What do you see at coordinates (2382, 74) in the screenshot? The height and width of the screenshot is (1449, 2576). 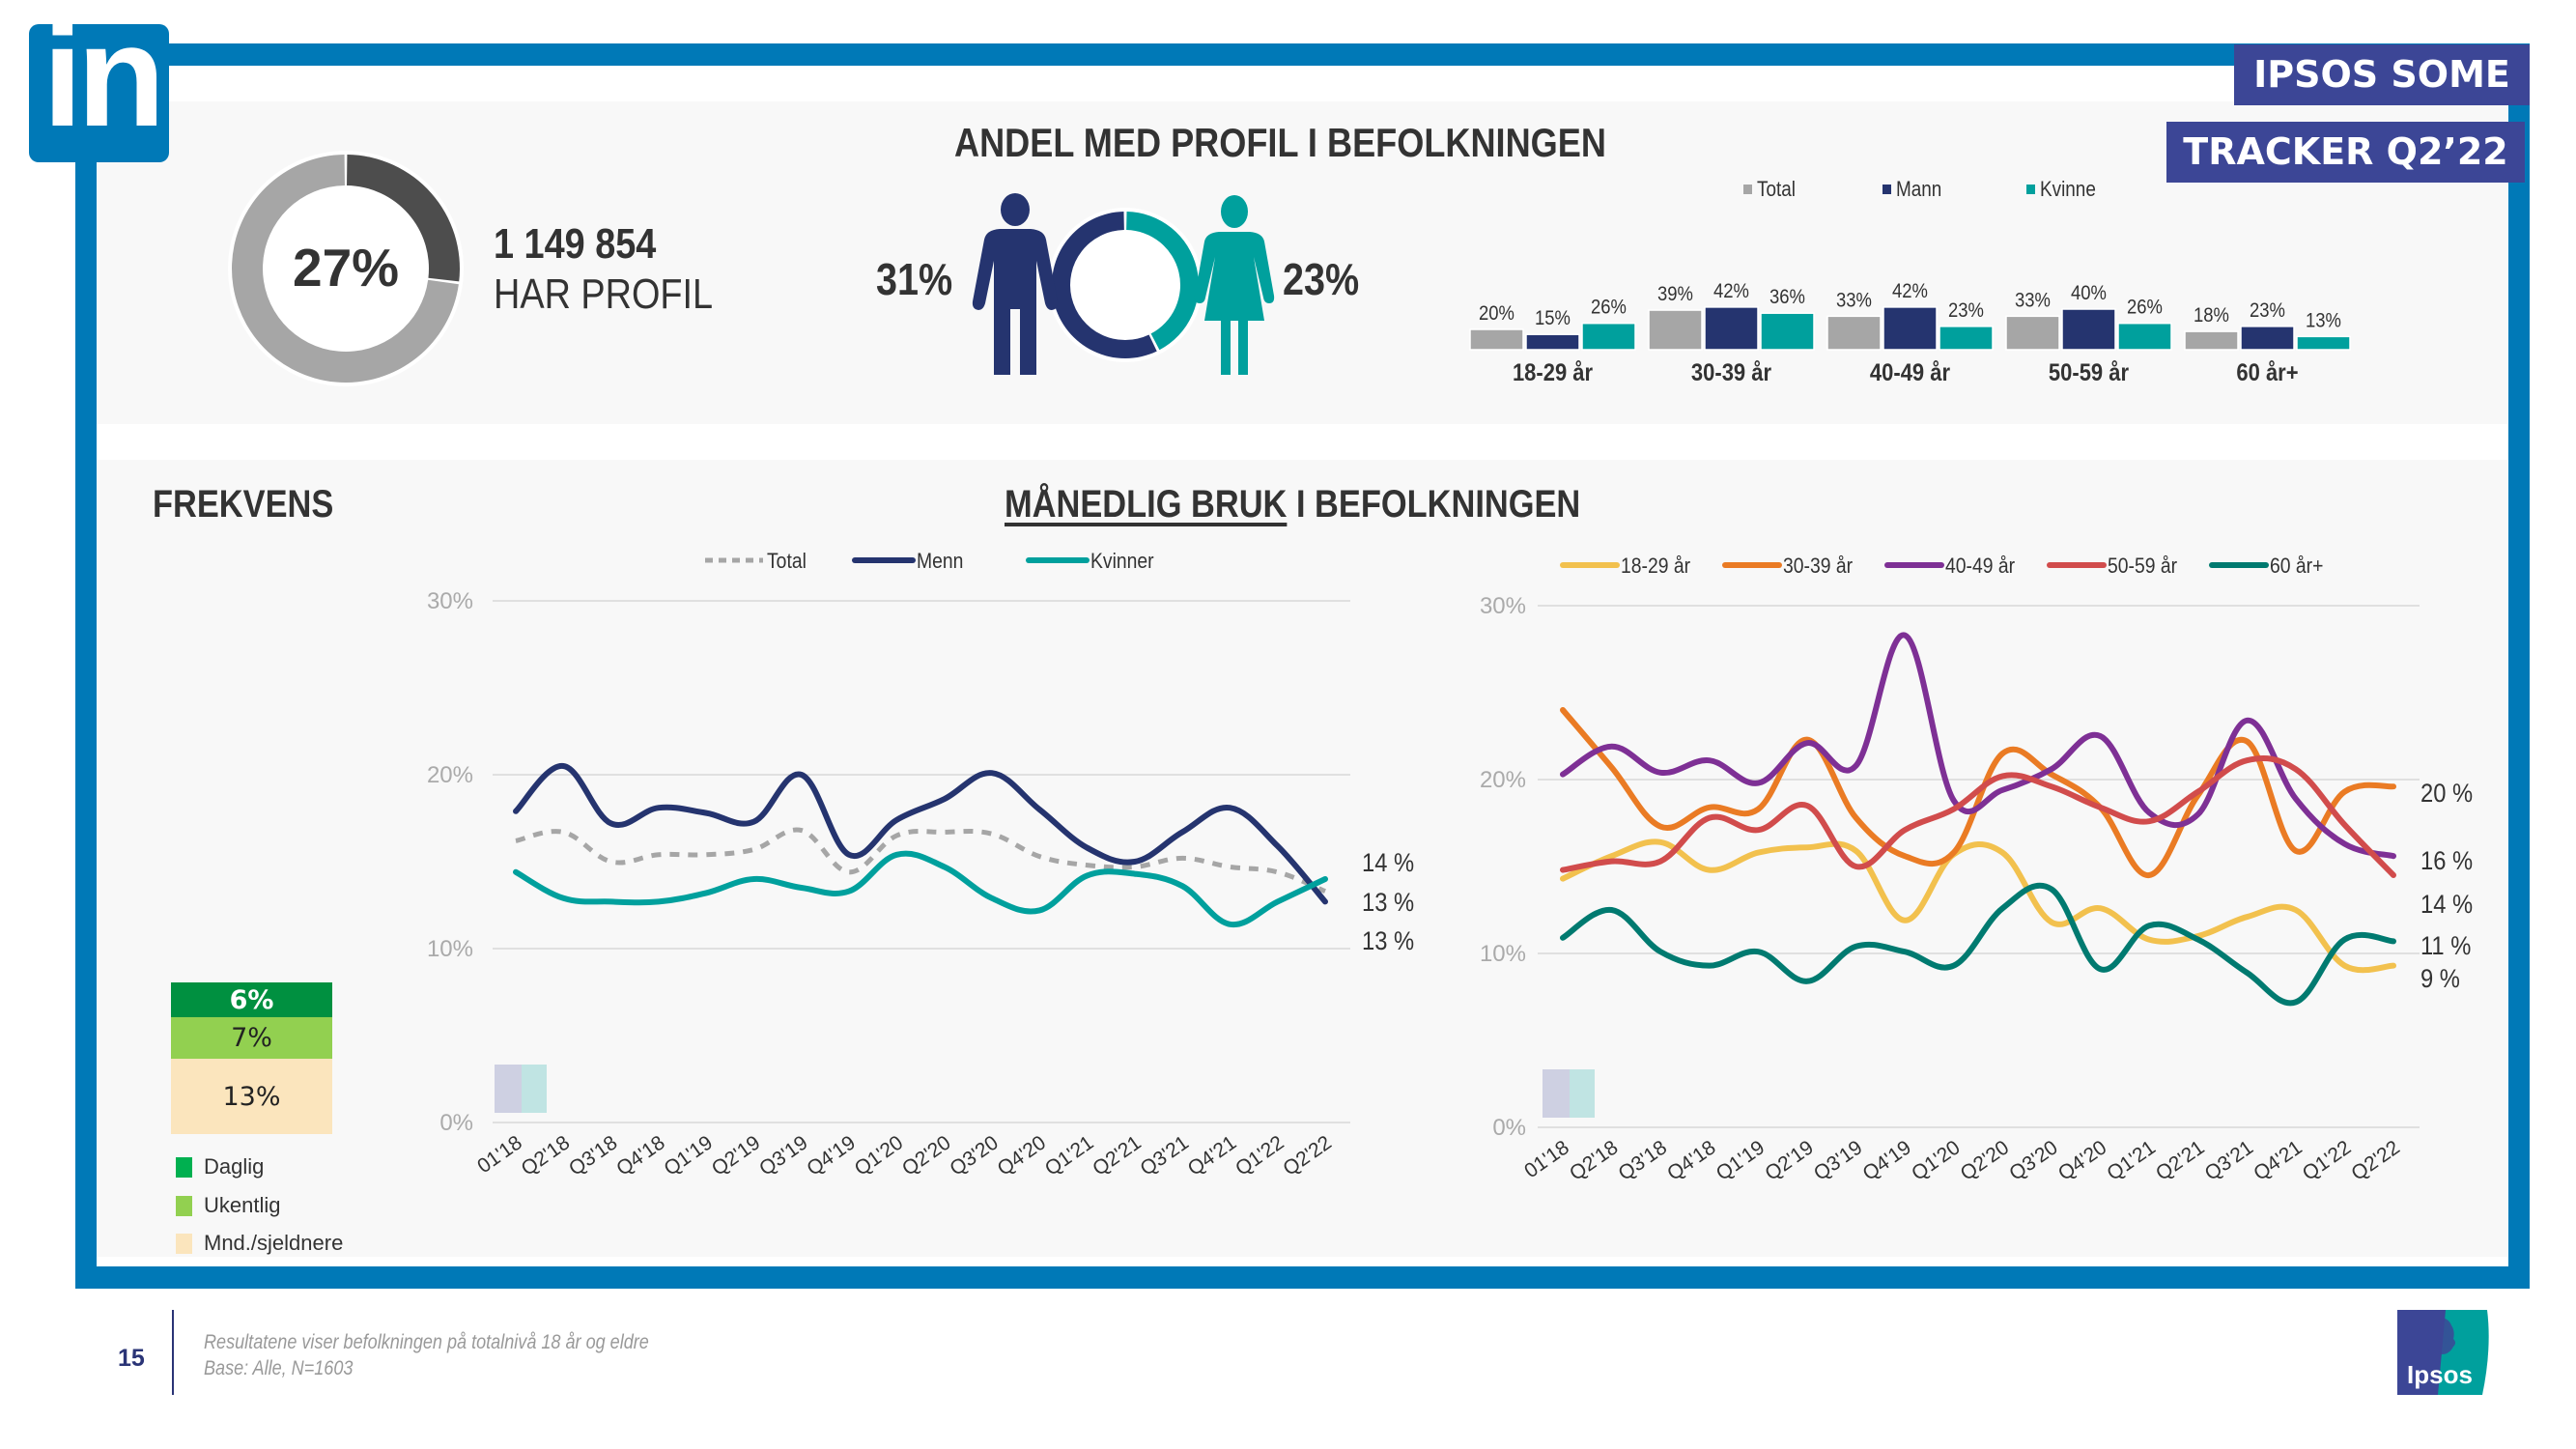 I see `tag-ipsos-some: IPSOS SOME` at bounding box center [2382, 74].